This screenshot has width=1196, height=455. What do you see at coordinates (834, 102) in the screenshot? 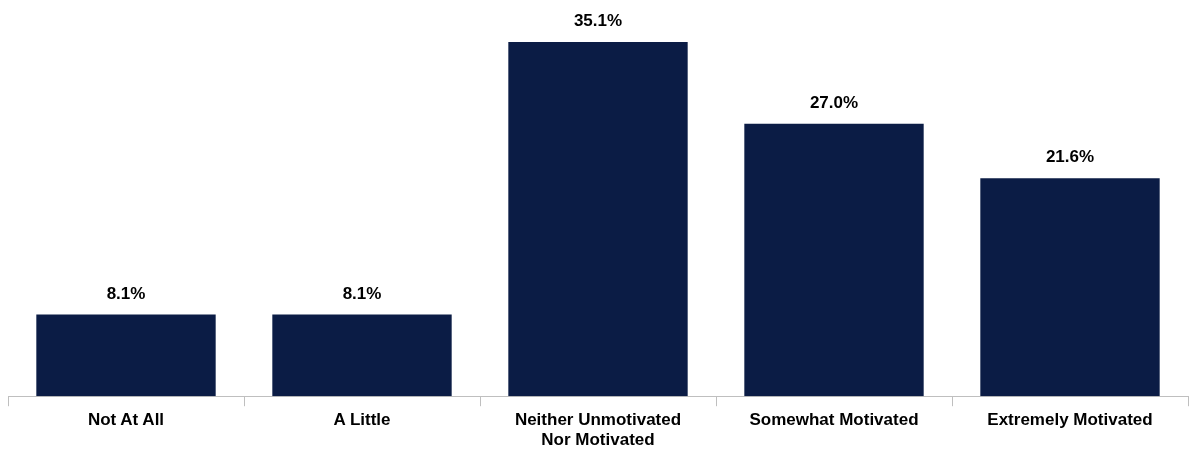
I see `data-label: 27.0%` at bounding box center [834, 102].